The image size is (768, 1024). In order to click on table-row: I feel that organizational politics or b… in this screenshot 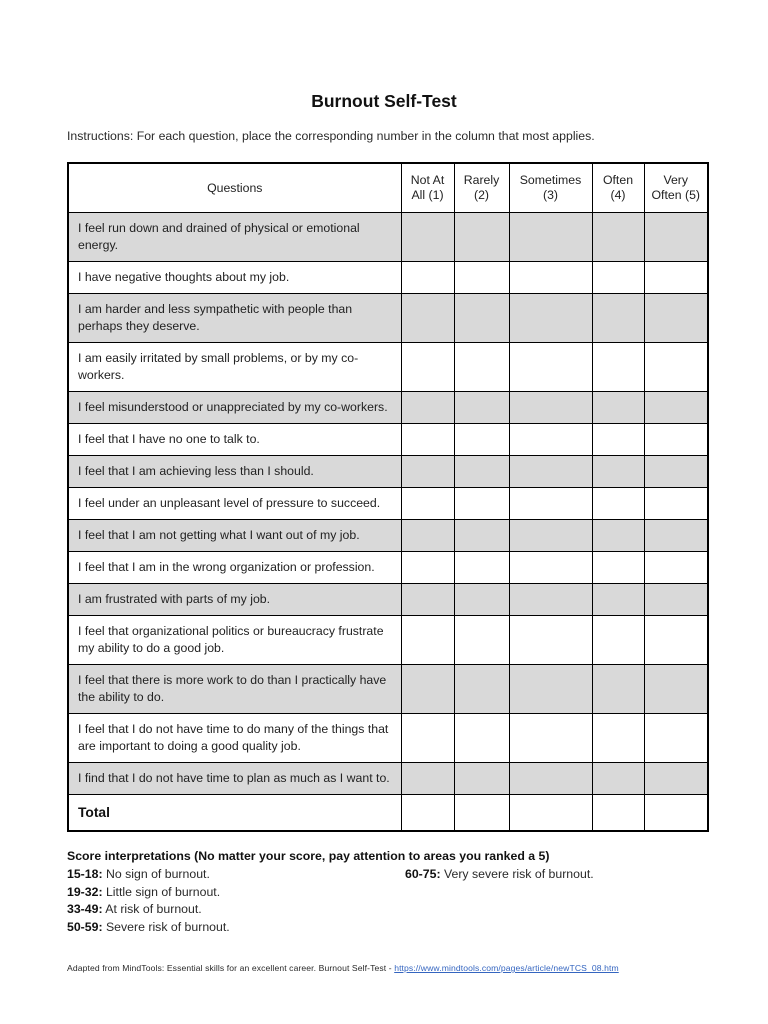, I will do `click(388, 640)`.